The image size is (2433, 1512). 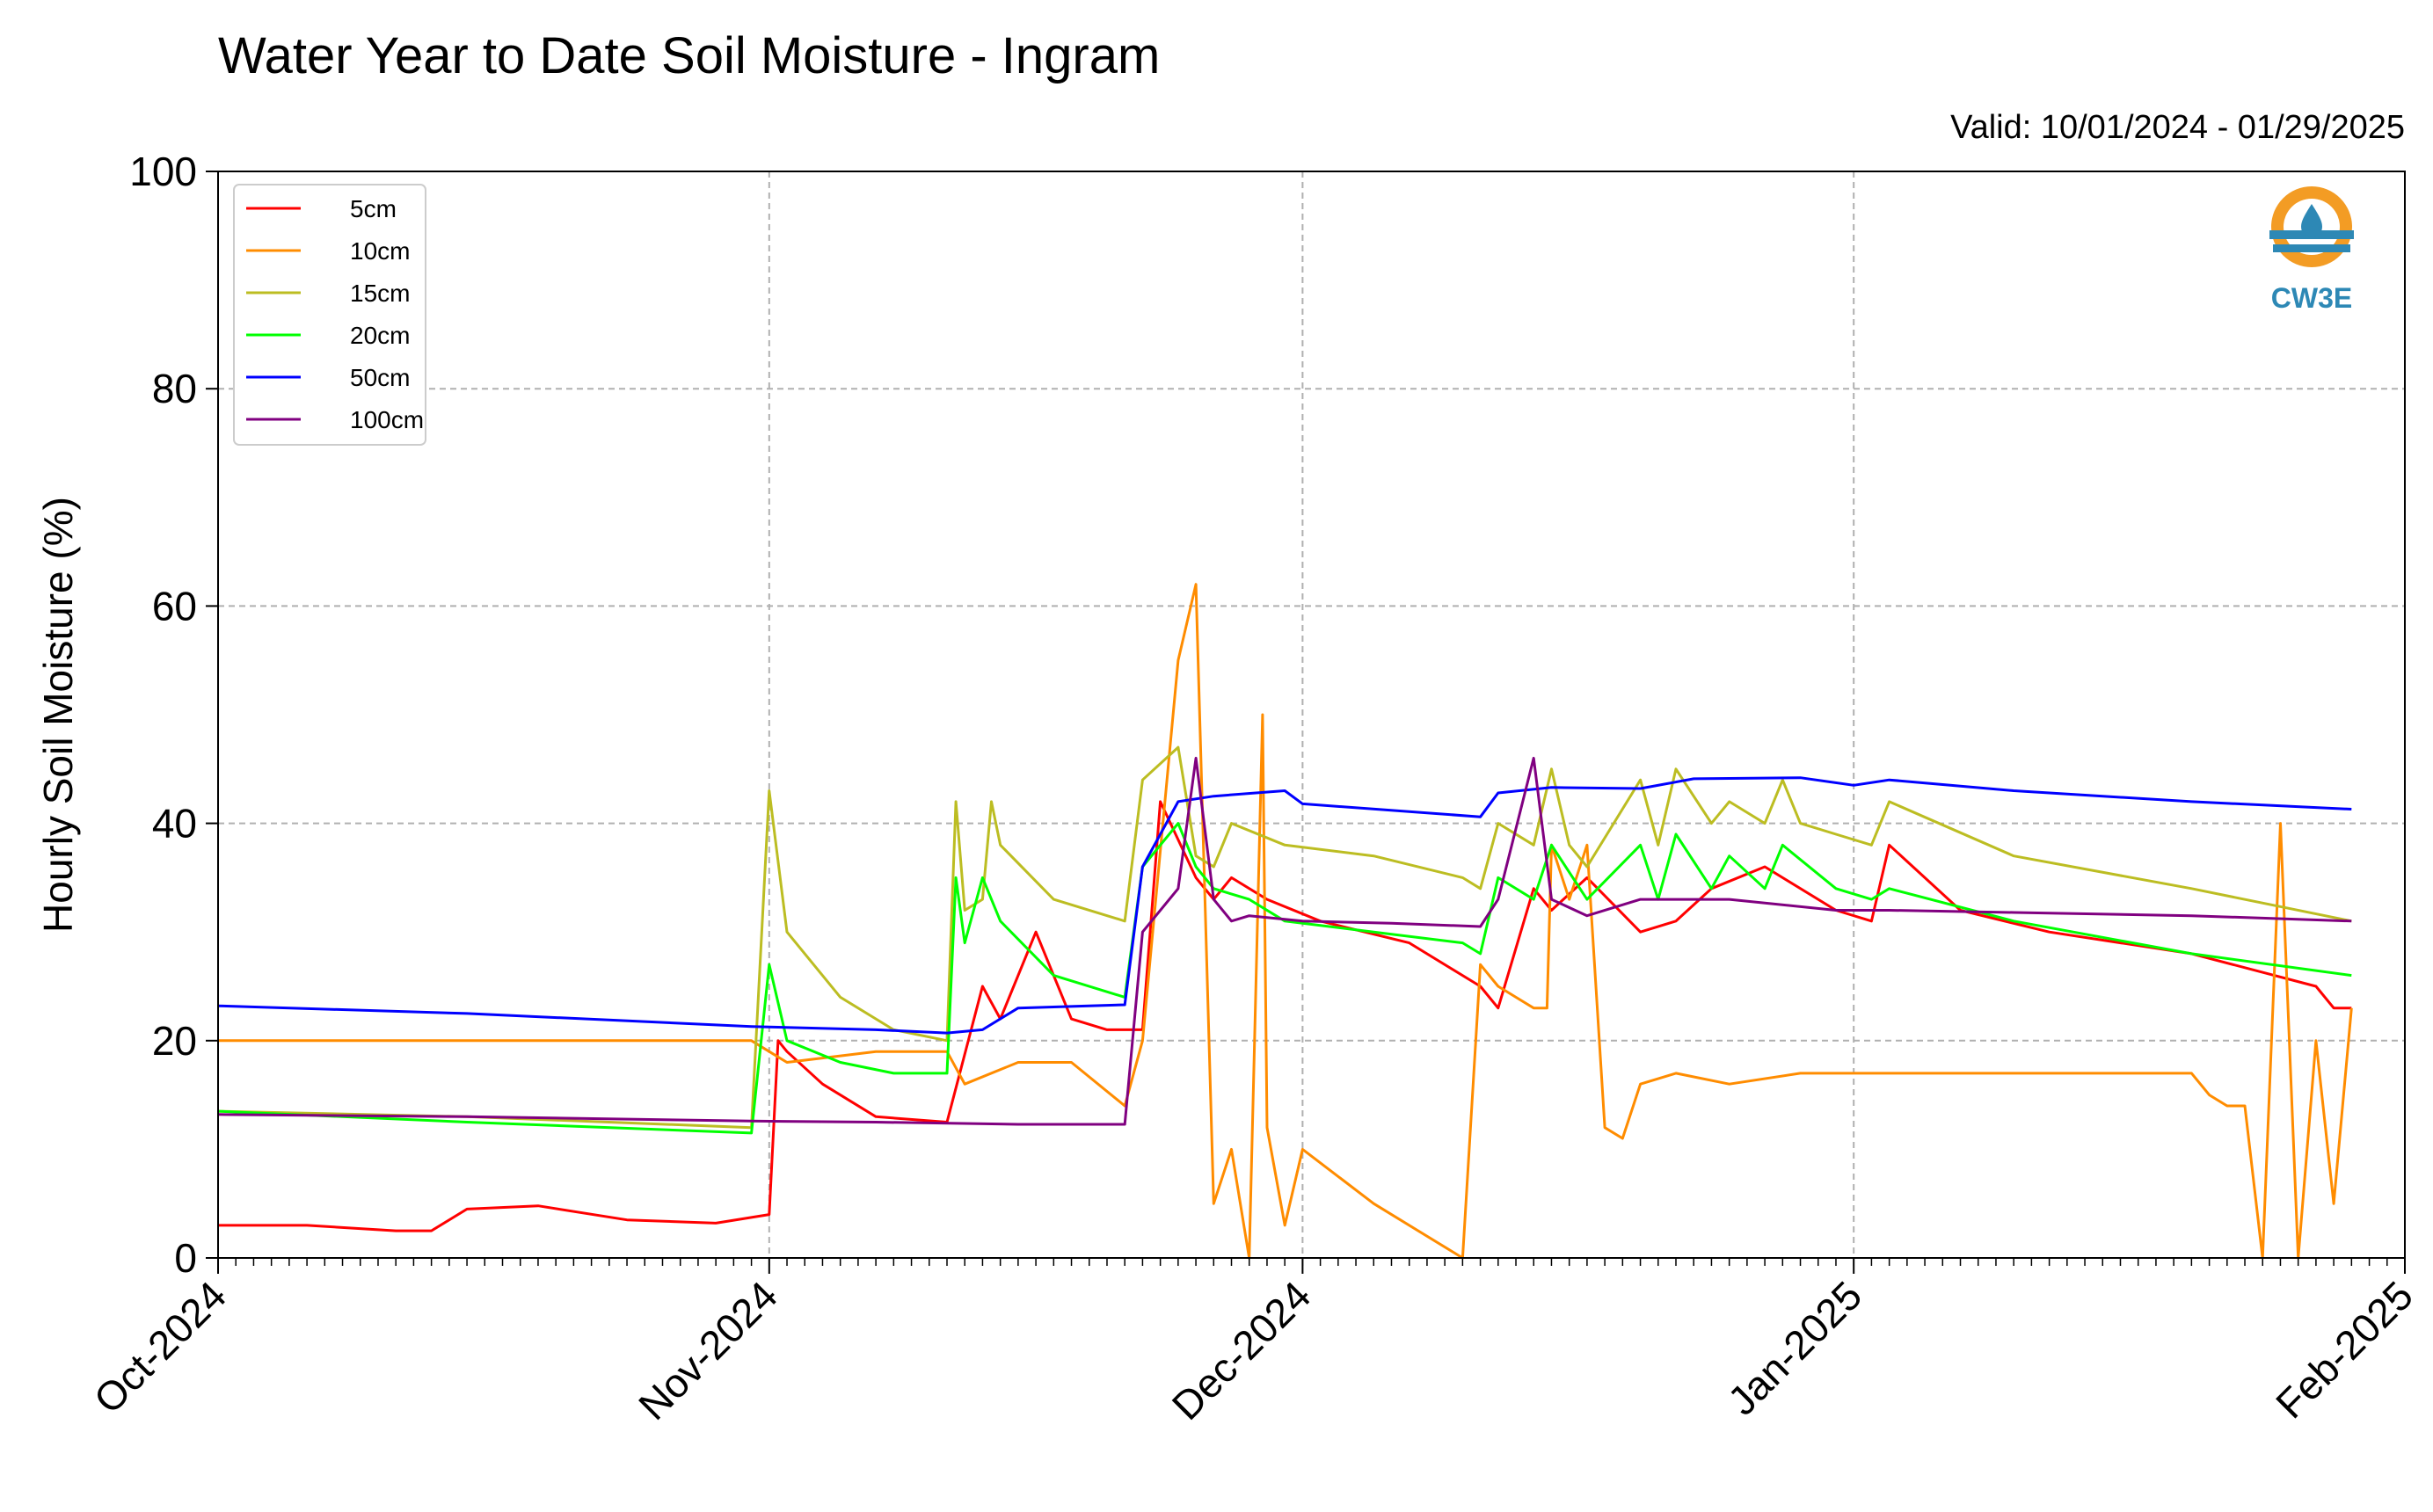 I want to click on legend: 5cm 10cm 15cm 20cm 50cm 100cm, so click(x=329, y=315).